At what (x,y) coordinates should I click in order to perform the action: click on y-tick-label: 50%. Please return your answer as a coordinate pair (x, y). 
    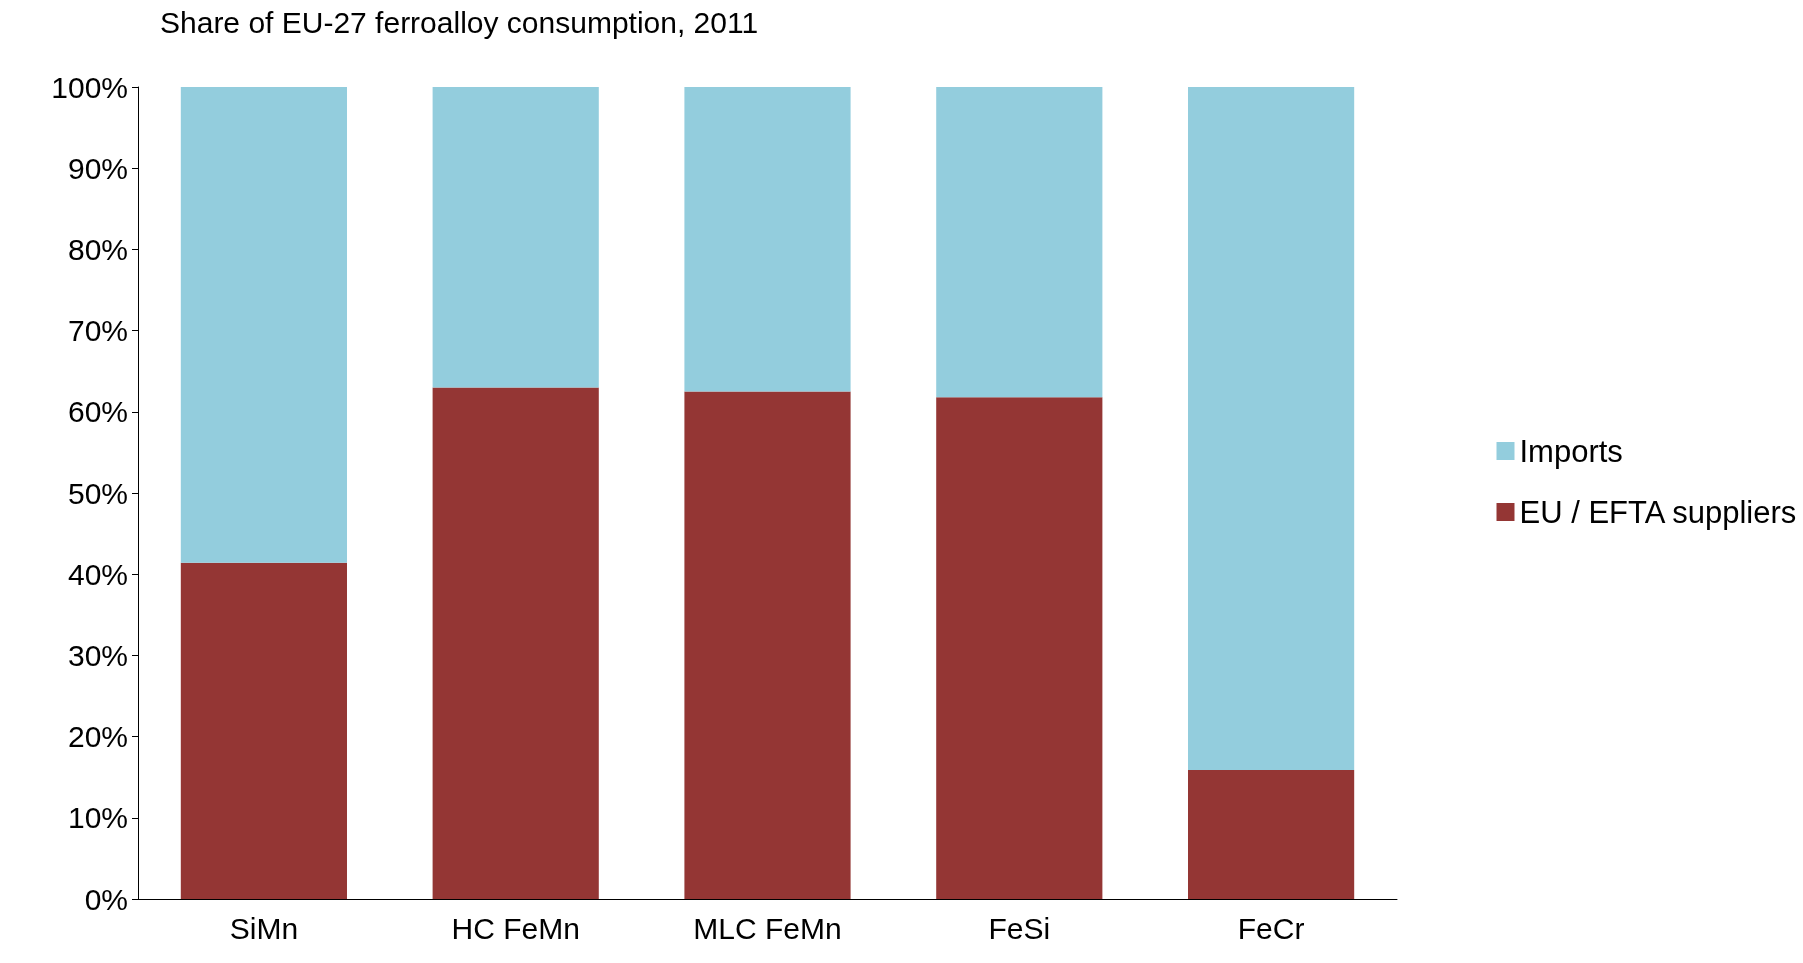
    Looking at the image, I should click on (97, 493).